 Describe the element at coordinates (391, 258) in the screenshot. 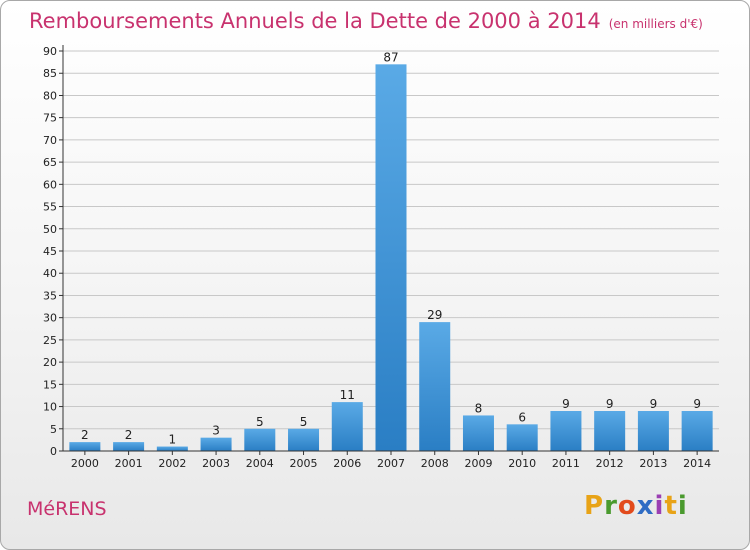

I see `bar-2007` at that location.